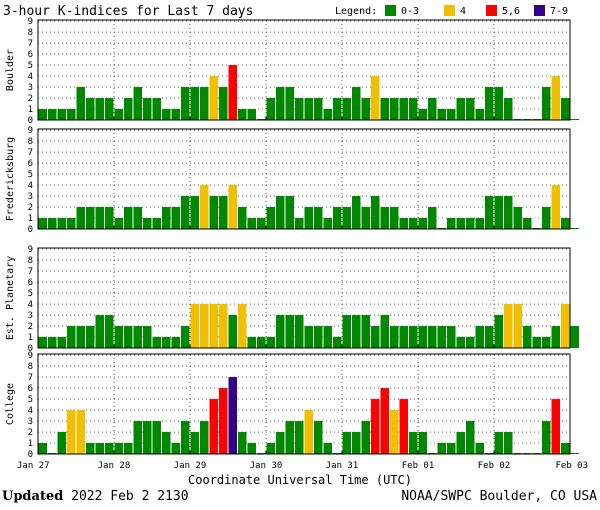 The width and height of the screenshot is (600, 510). Describe the element at coordinates (114, 466) in the screenshot. I see `x-tick-label: Jan 28` at that location.